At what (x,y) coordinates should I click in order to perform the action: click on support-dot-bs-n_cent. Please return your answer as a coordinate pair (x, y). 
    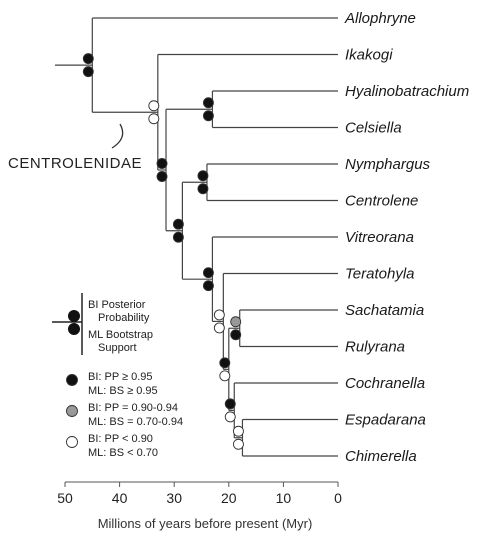
    Looking at the image, I should click on (154, 119).